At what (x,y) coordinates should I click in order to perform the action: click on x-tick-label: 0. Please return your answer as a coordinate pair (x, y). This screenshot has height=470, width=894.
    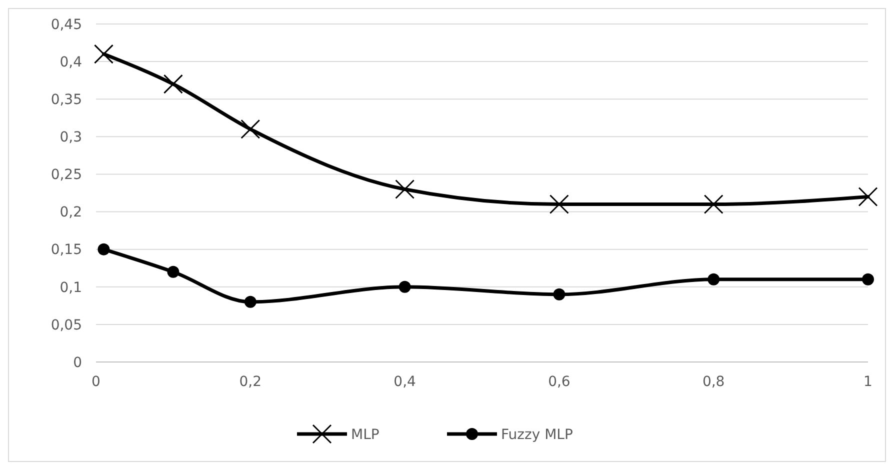
    Looking at the image, I should click on (96, 382).